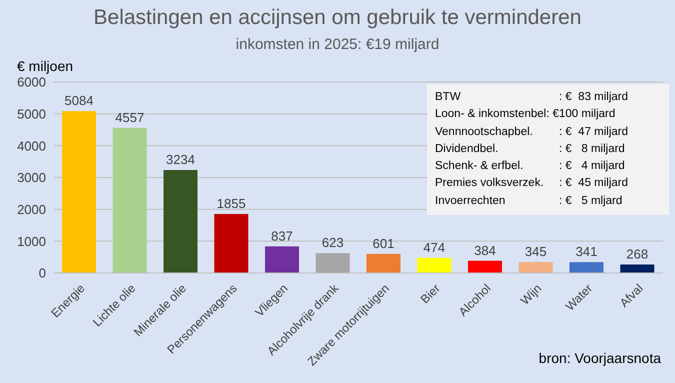 The height and width of the screenshot is (383, 675). I want to click on data-label: 268, so click(637, 254).